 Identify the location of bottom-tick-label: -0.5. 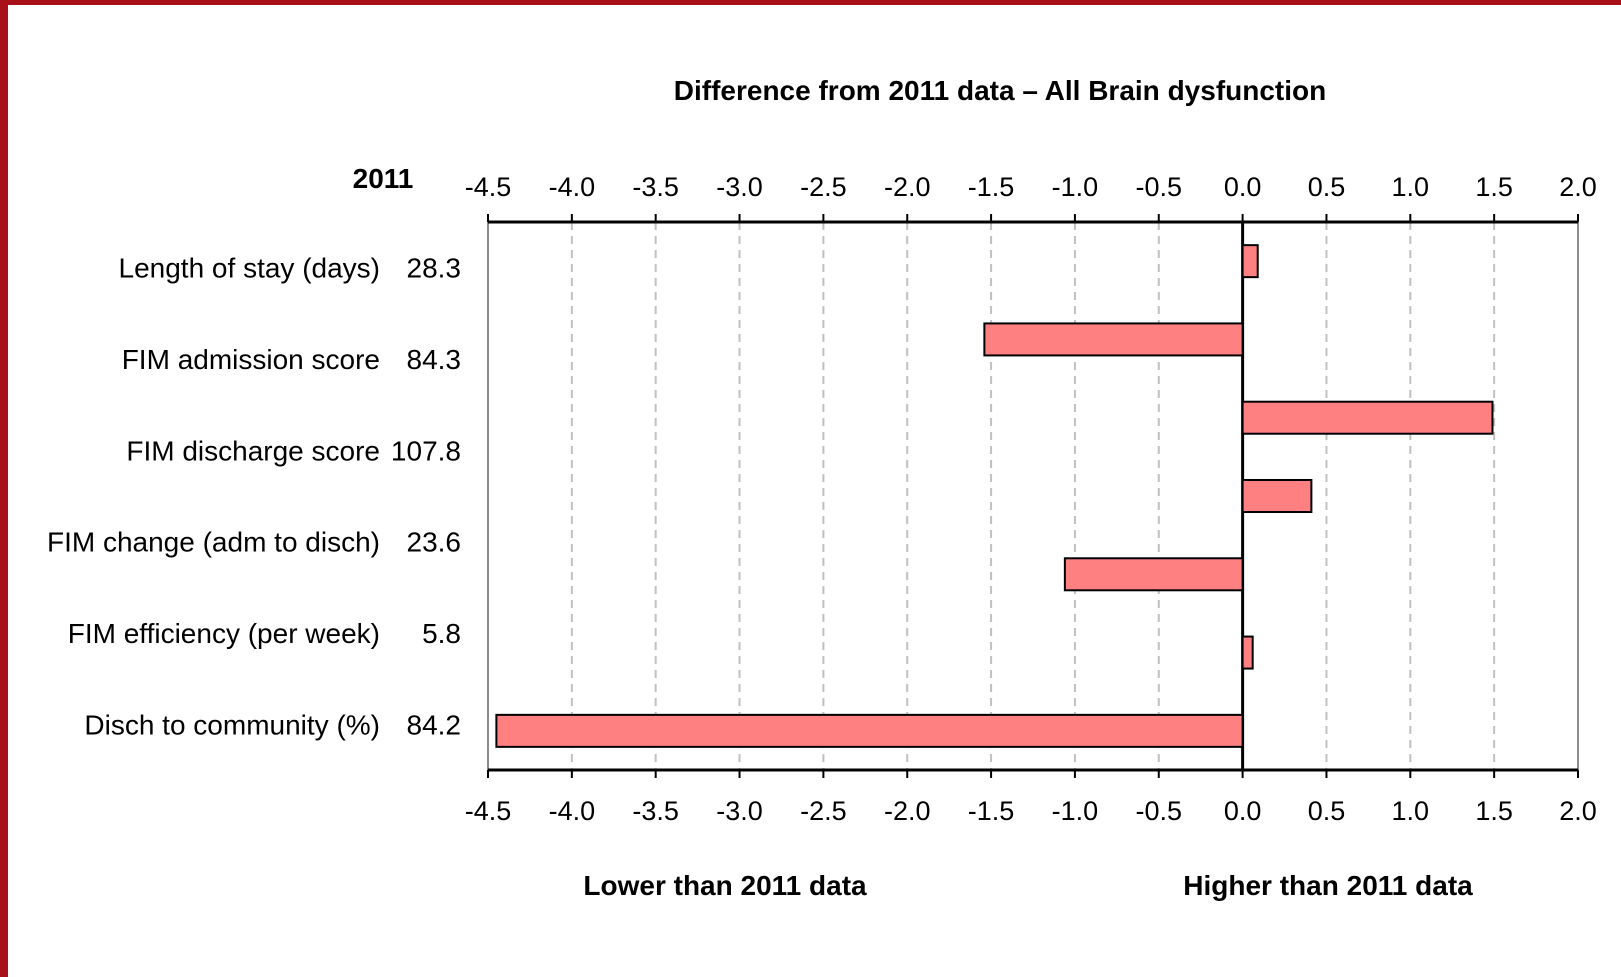
(1159, 811).